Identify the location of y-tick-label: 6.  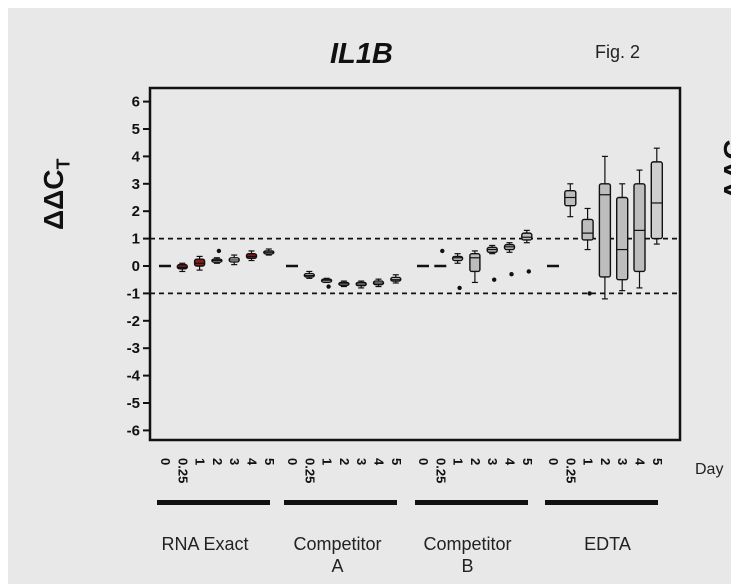
(136, 102).